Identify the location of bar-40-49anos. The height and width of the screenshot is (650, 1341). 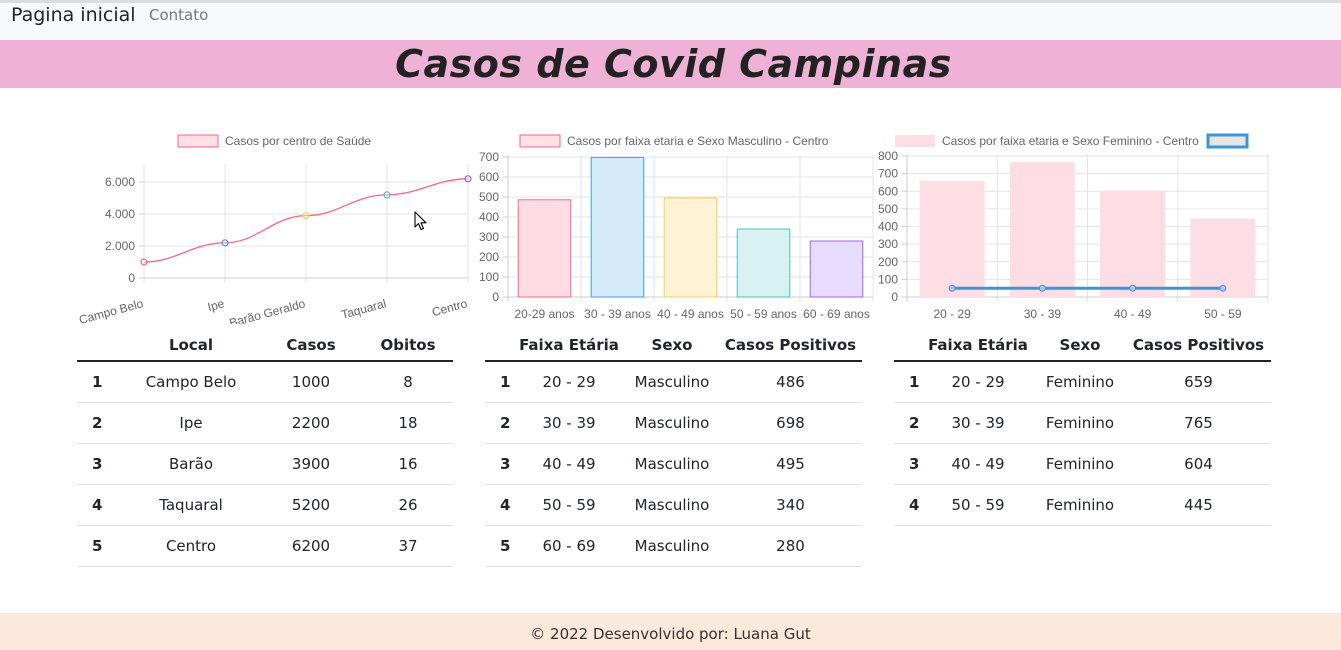
(690, 247).